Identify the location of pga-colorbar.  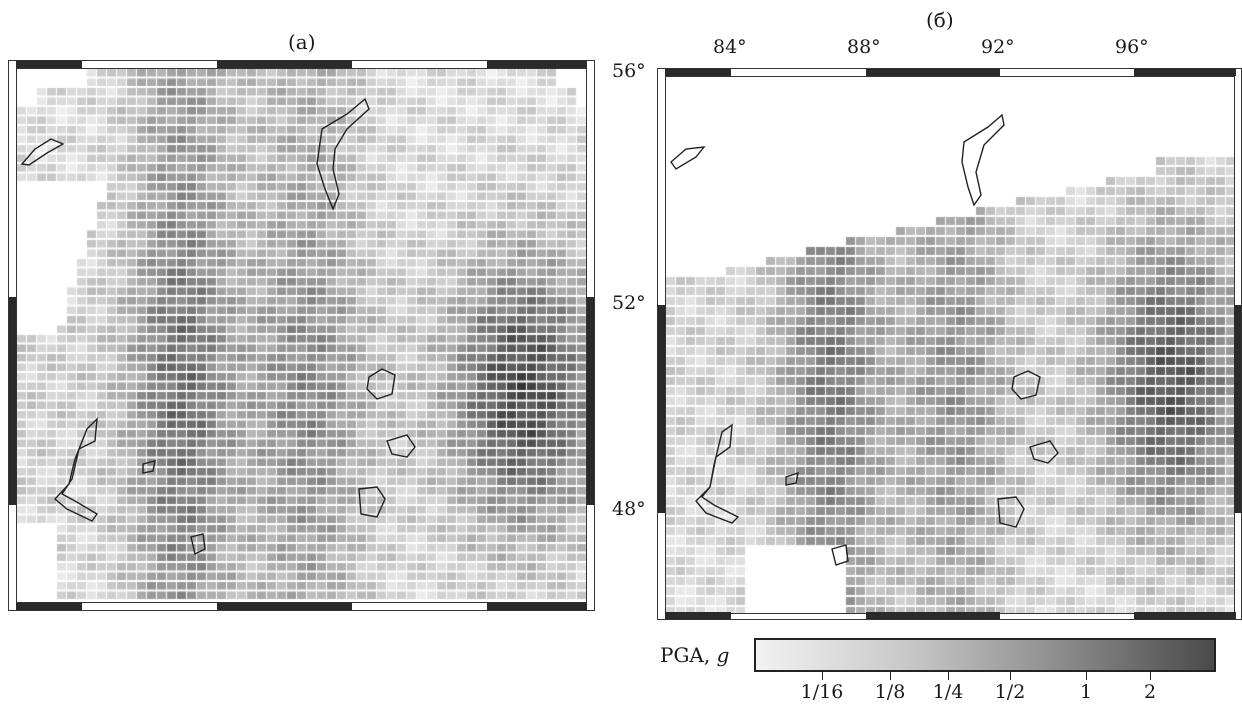
(985, 655).